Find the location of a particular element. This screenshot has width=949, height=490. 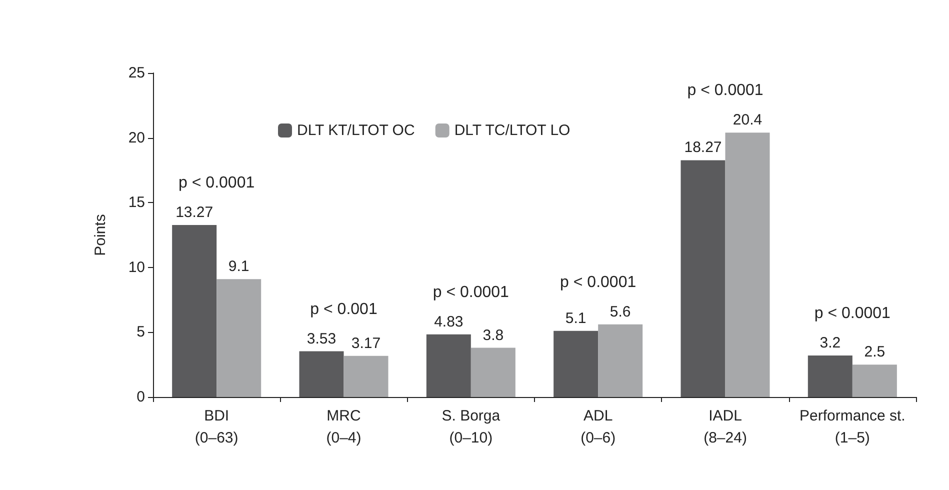

y-tick-label: 20 is located at coordinates (136, 137).